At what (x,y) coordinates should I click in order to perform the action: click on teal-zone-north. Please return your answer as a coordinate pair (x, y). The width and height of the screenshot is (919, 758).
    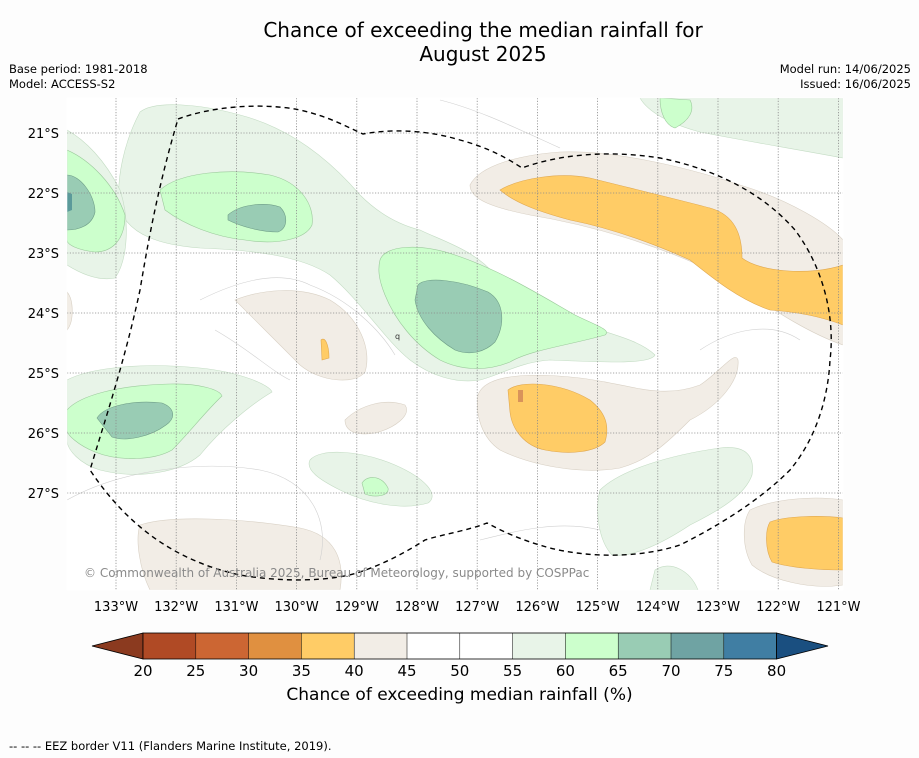
    Looking at the image, I should click on (257, 218).